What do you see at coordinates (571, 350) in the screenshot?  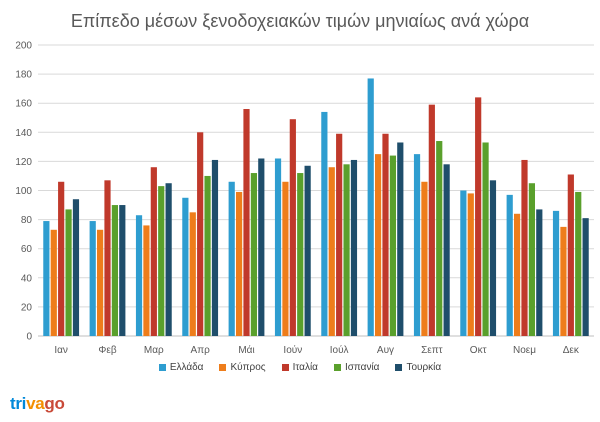 I see `x-tick-label: Δεκ` at bounding box center [571, 350].